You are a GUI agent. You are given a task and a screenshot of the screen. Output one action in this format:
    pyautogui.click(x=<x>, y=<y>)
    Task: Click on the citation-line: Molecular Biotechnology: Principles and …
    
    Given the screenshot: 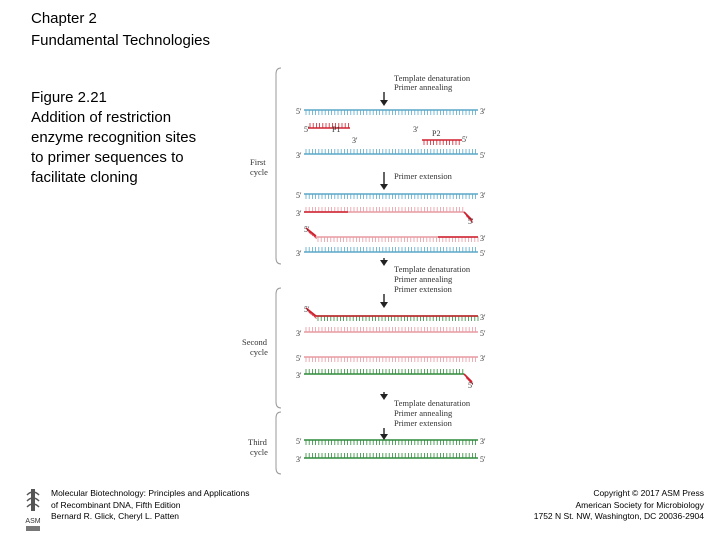 What is the action you would take?
    pyautogui.click(x=150, y=493)
    